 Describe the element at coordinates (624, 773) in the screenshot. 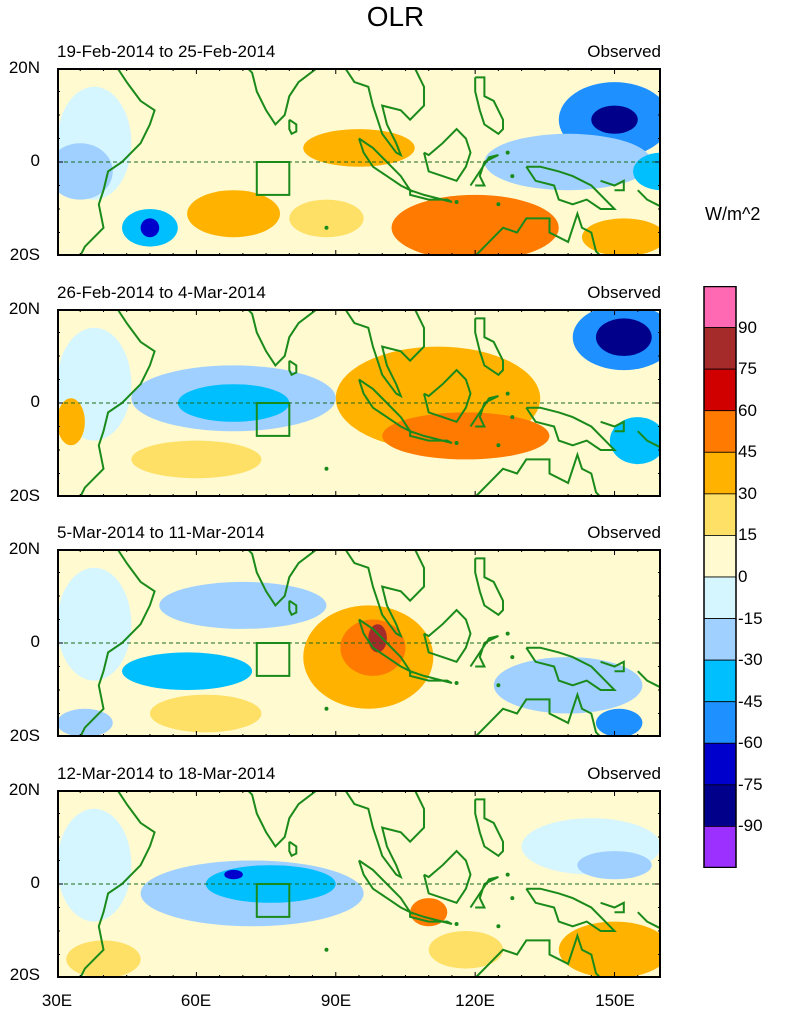

I see `panel-4-source-title: Observed` at that location.